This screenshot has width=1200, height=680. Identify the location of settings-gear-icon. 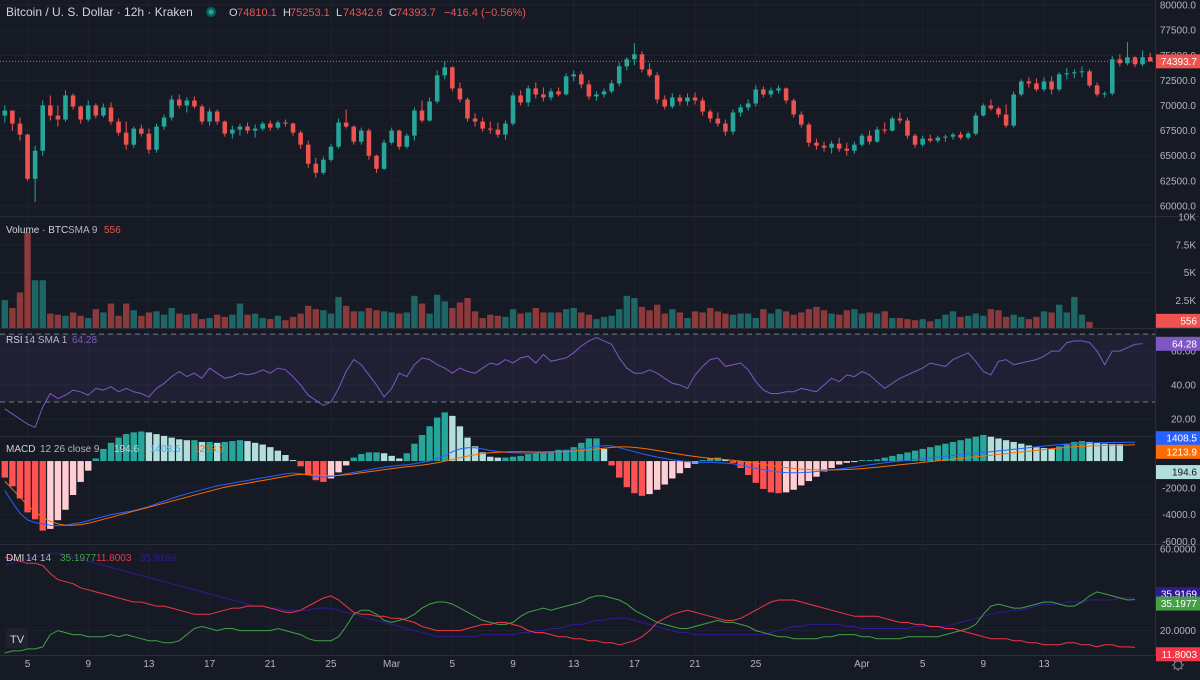
(1178, 665).